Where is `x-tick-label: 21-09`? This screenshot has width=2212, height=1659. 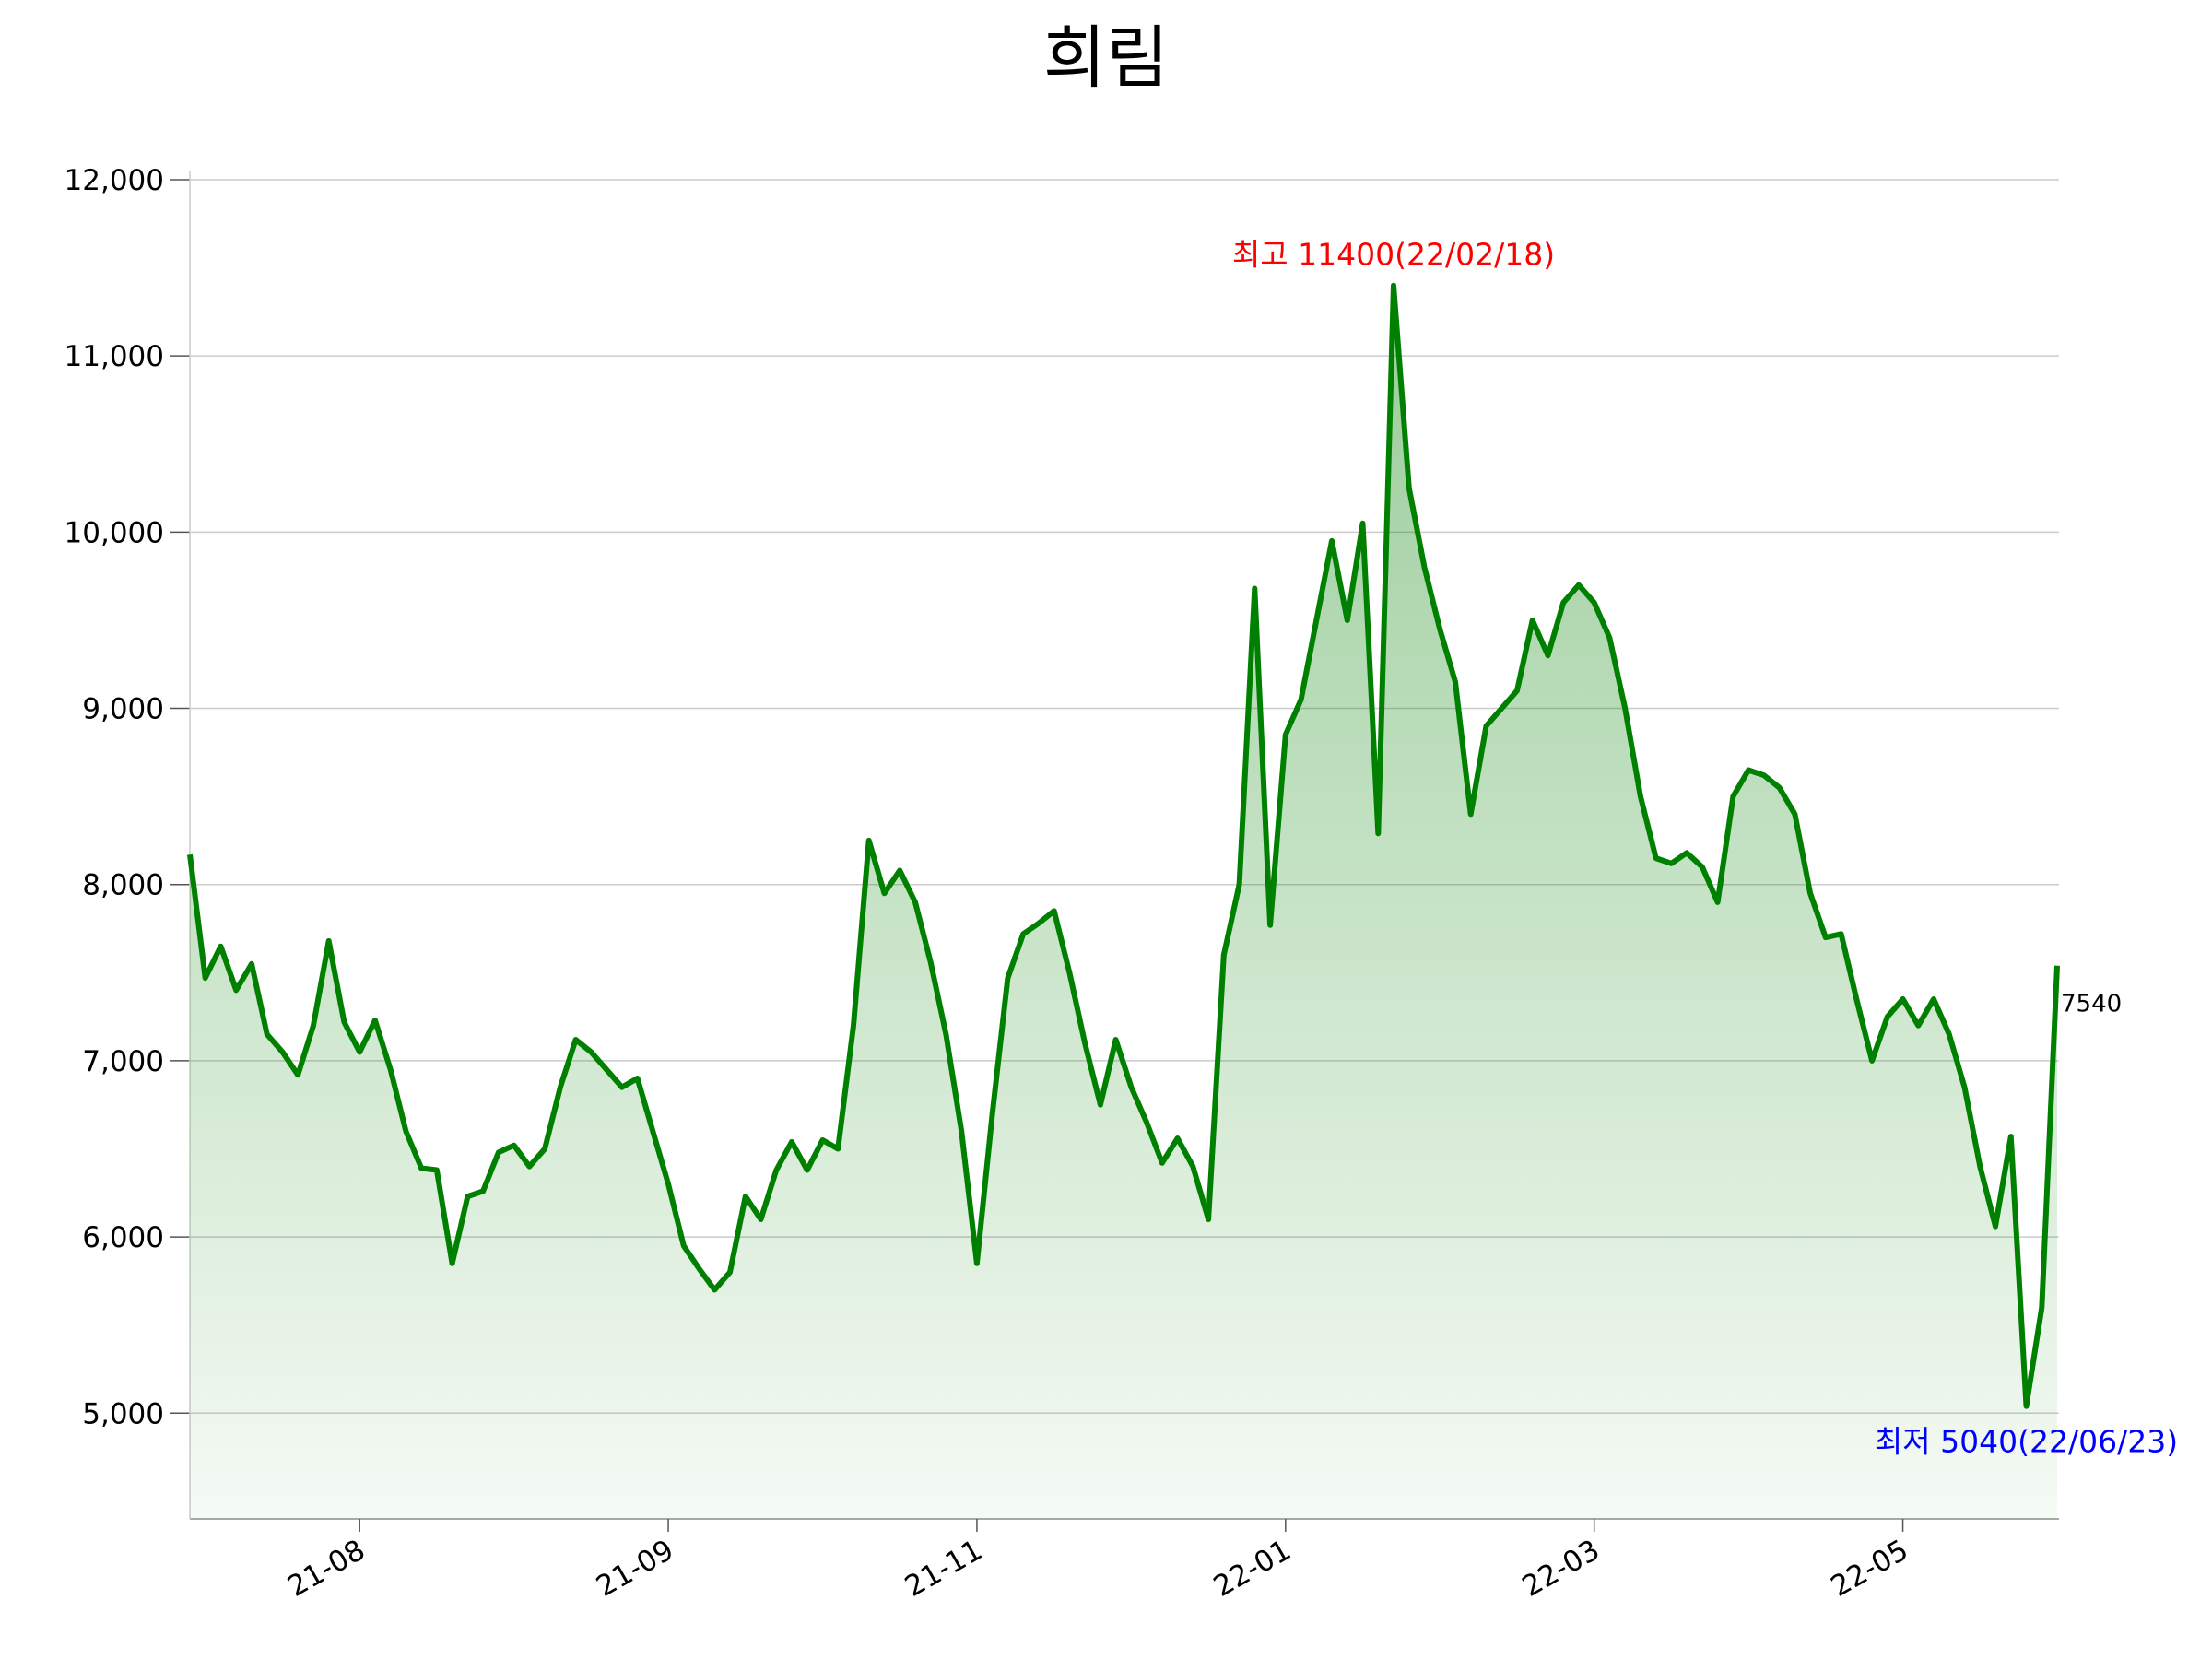
x-tick-label: 21-09 is located at coordinates (635, 1569).